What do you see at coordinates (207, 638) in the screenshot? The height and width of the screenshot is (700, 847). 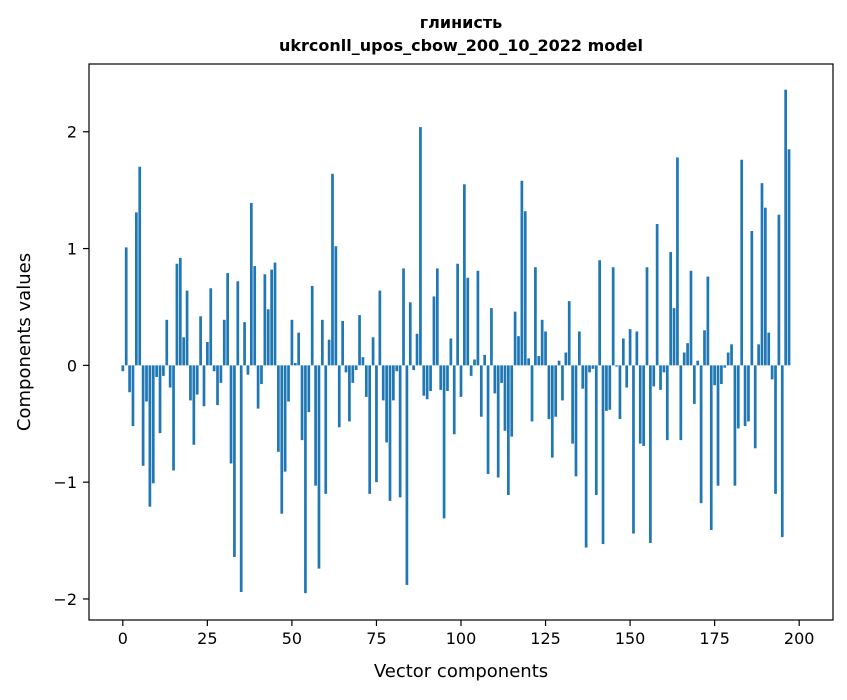 I see `x-tick-label: 25` at bounding box center [207, 638].